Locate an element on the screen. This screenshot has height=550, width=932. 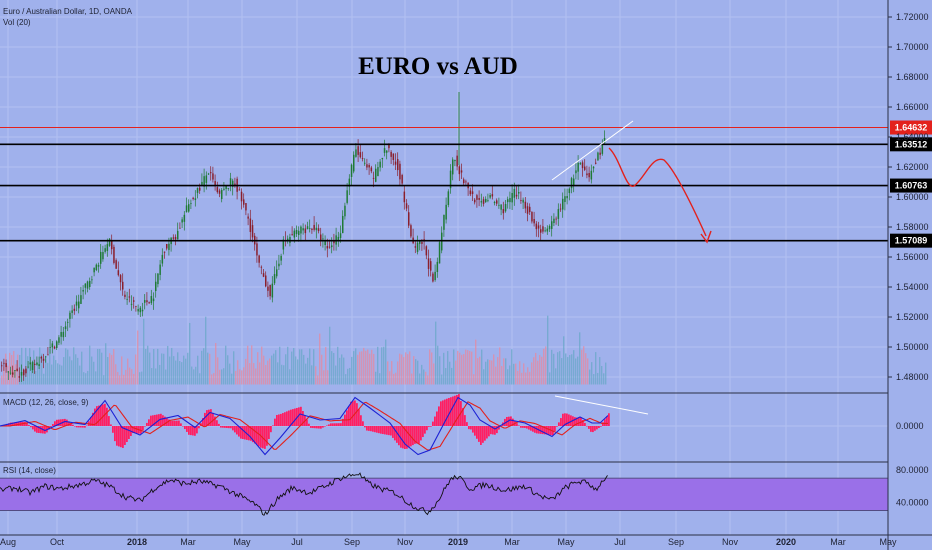
volume-header: Vol (20) is located at coordinates (17, 22).